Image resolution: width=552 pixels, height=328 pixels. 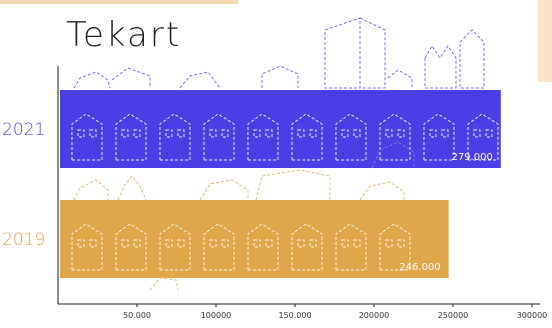 I want to click on bar-houses-2019, so click(x=241, y=247).